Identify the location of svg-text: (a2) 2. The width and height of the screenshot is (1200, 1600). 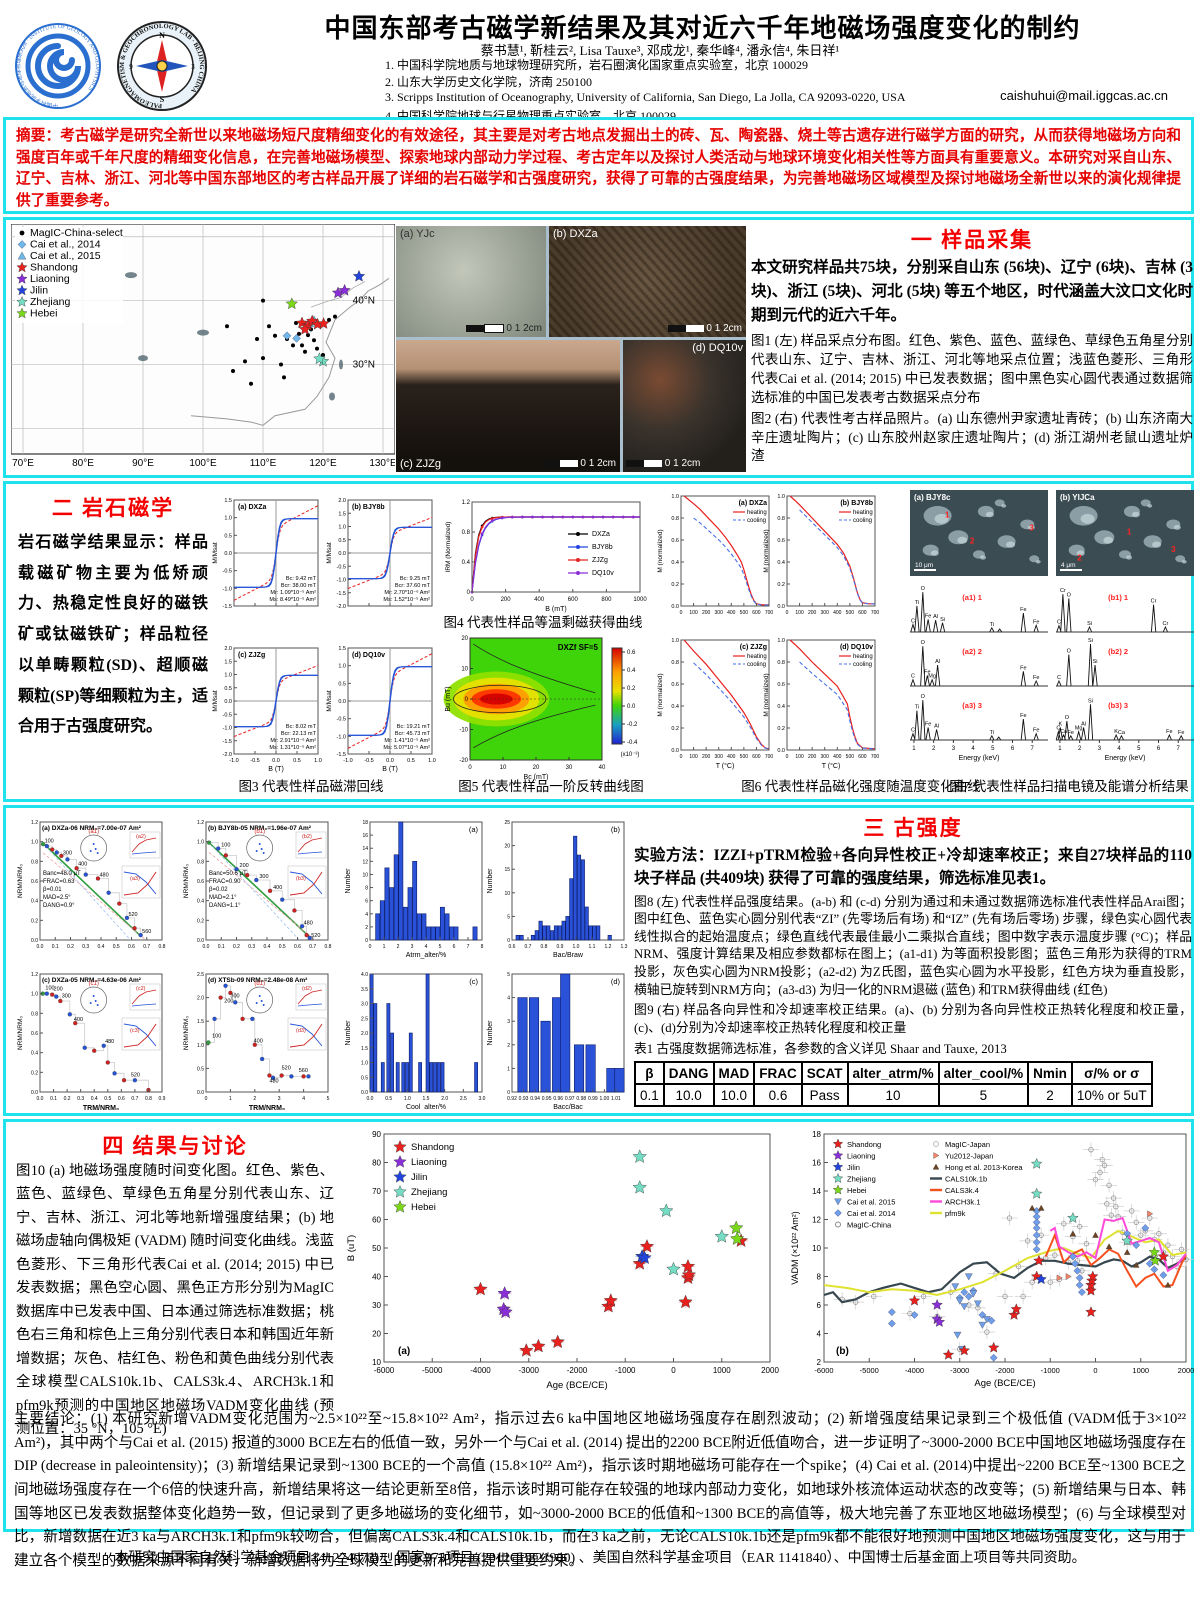
(972, 651).